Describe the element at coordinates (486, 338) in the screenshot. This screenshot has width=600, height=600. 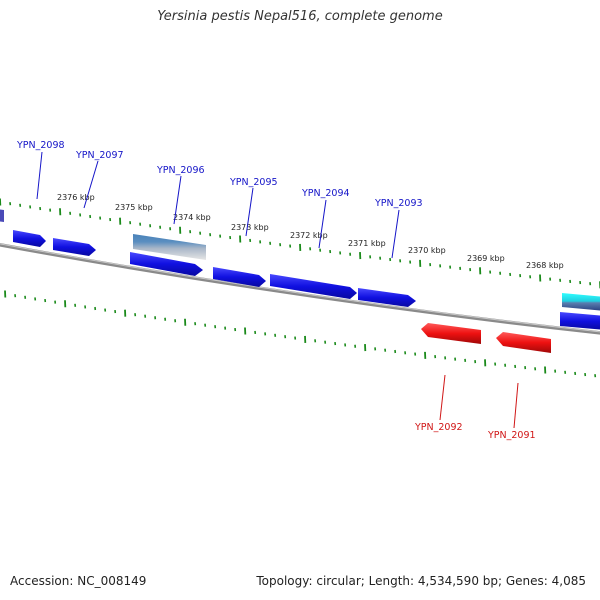
I see `reverse-genes` at that location.